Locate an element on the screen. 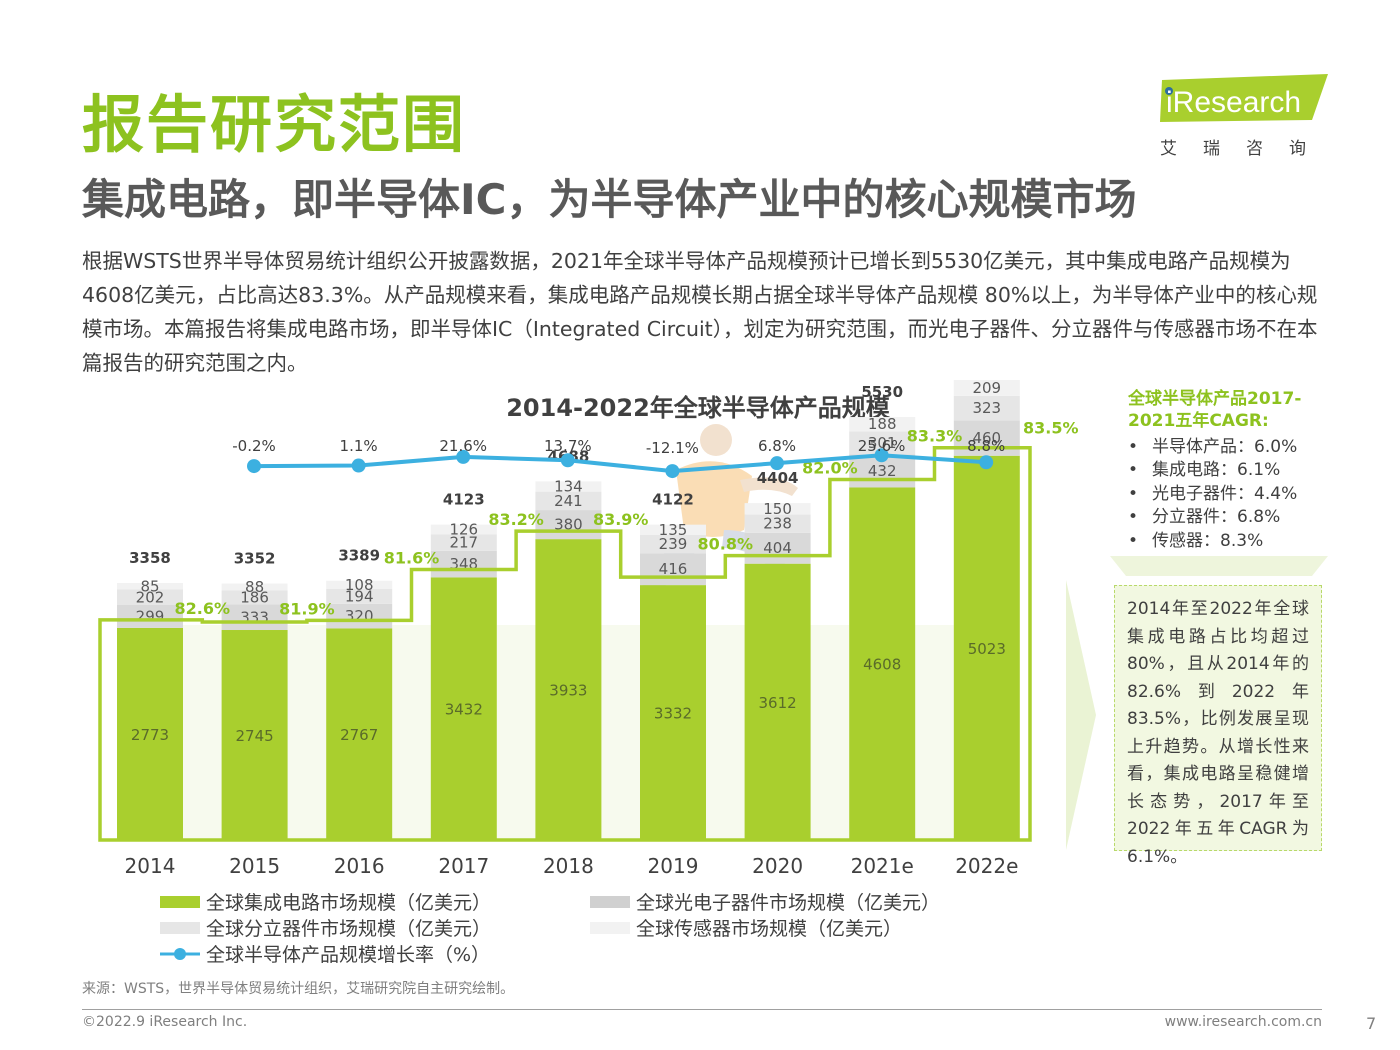 The image size is (1400, 1050). ic-share-label: 80.8% is located at coordinates (726, 544).